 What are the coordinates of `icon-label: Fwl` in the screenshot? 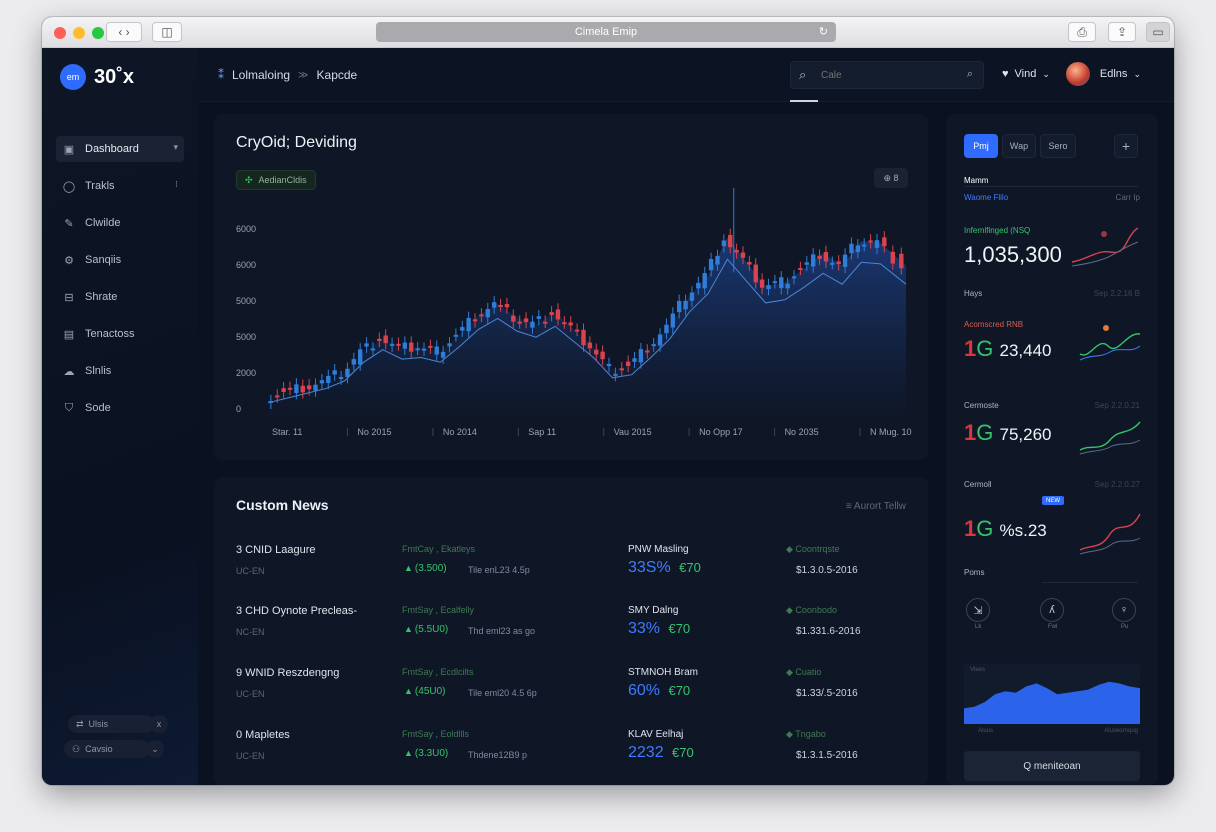 It's located at (1053, 627).